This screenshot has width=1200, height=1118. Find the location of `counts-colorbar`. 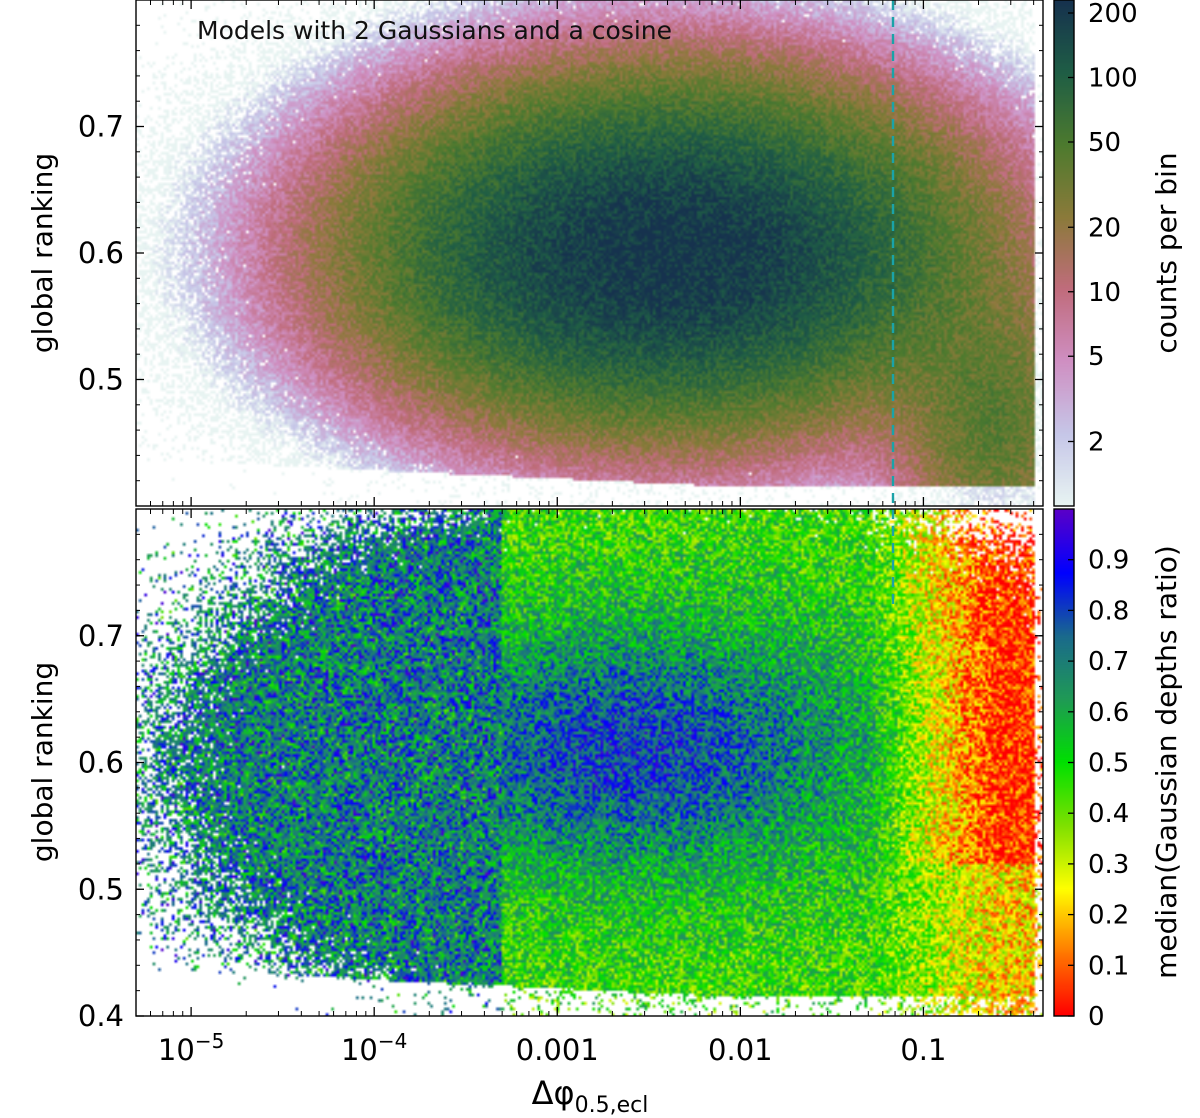

counts-colorbar is located at coordinates (1064, 253).